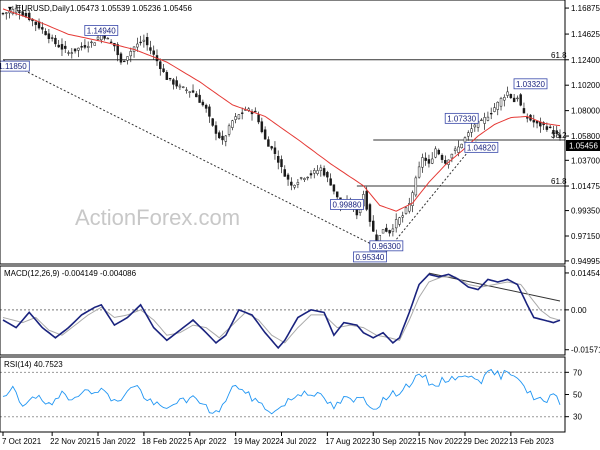  What do you see at coordinates (486, 441) in the screenshot?
I see `time-tick-label: 29 Dec 2022` at bounding box center [486, 441].